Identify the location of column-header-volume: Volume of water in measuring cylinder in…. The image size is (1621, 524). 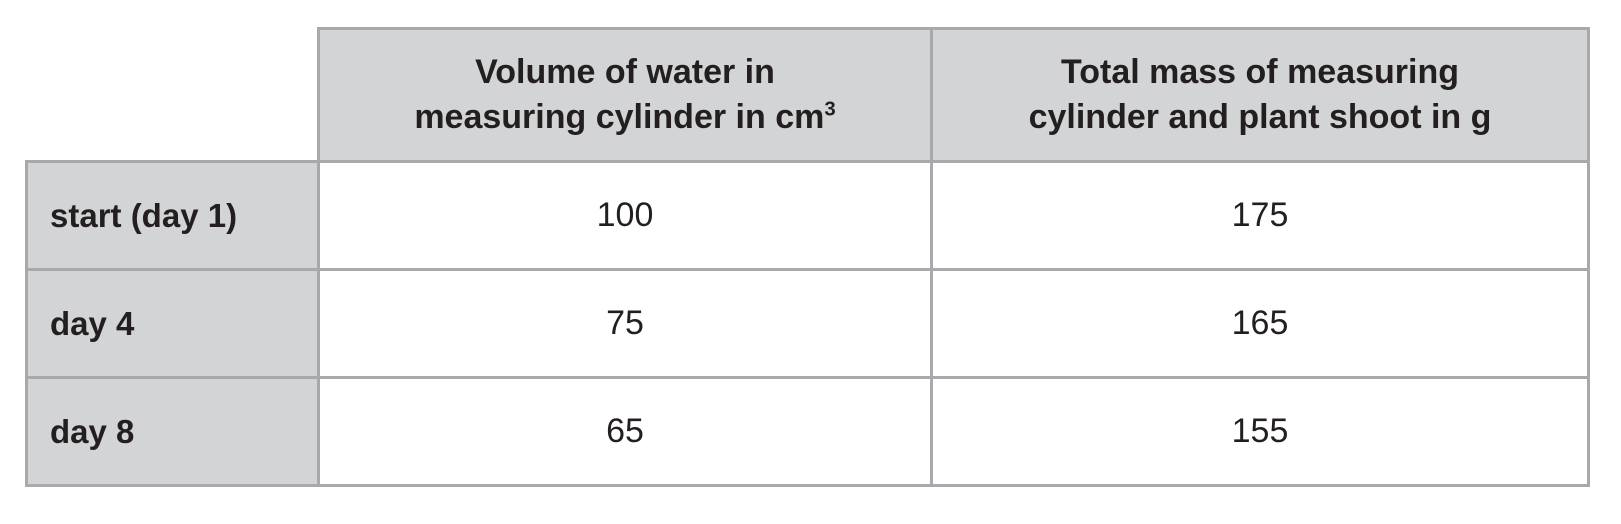
(625, 95).